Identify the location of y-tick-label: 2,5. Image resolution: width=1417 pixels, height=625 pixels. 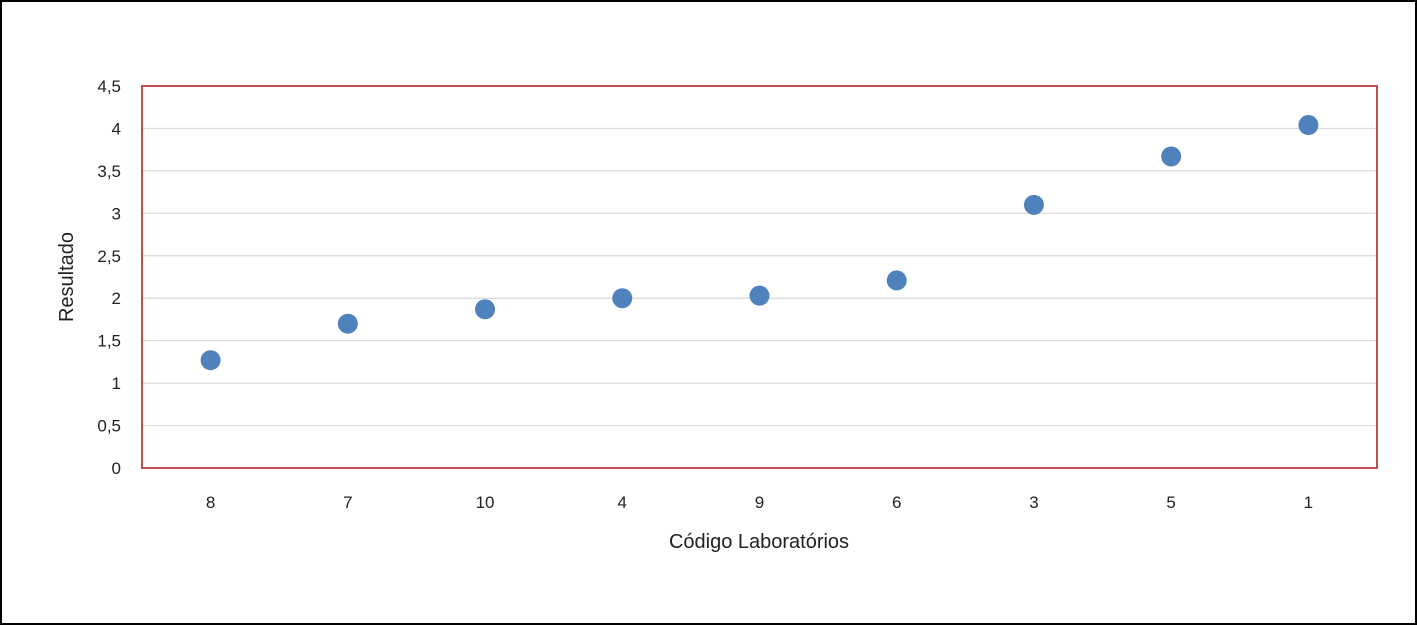
(109, 256).